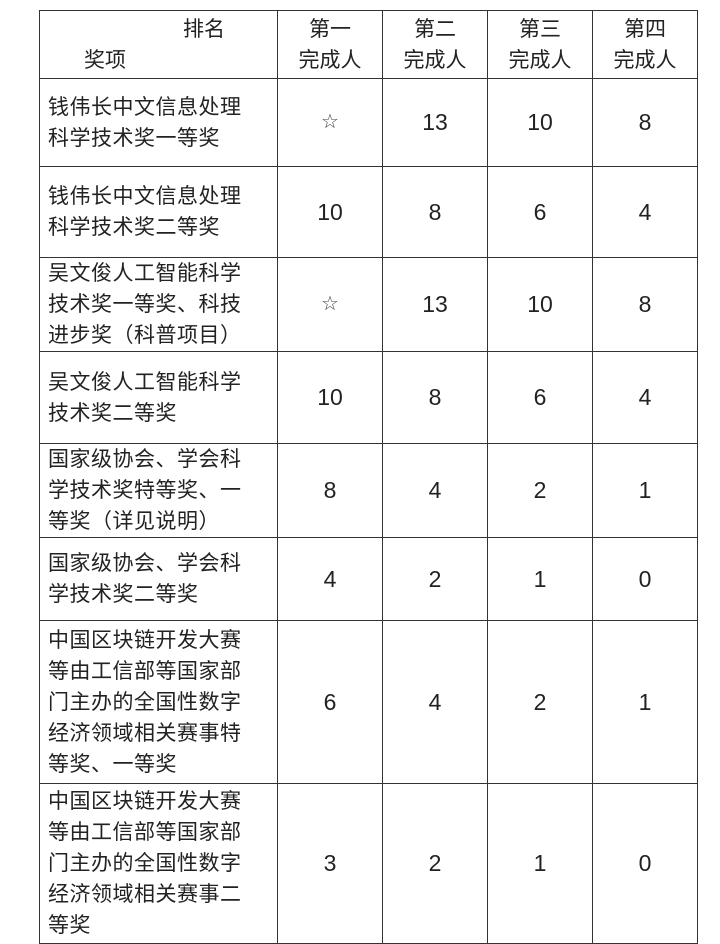 This screenshot has height=944, width=720. I want to click on award-name-line: 技术奖二等奖, so click(112, 412).